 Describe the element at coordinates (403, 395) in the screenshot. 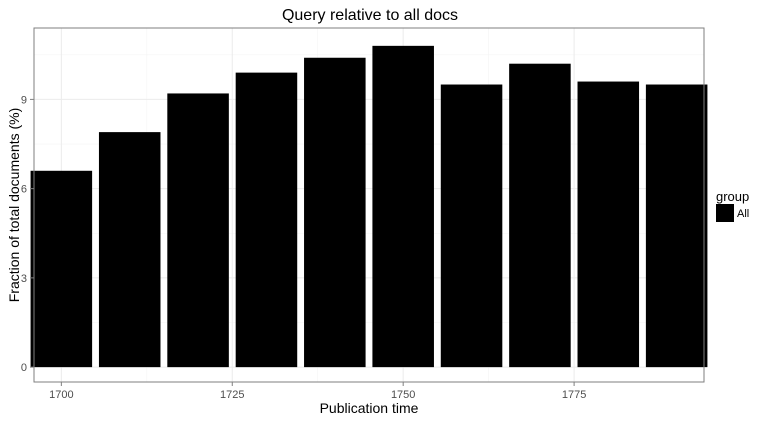

I see `x-tick-label: 1750` at that location.